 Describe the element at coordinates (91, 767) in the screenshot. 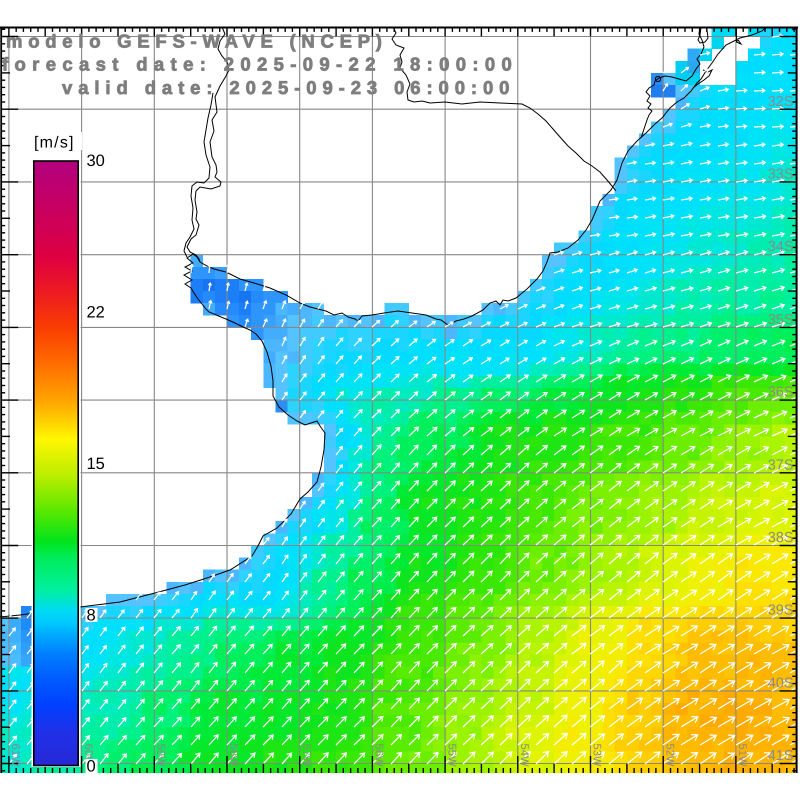

I see `svg-text: 0` at that location.